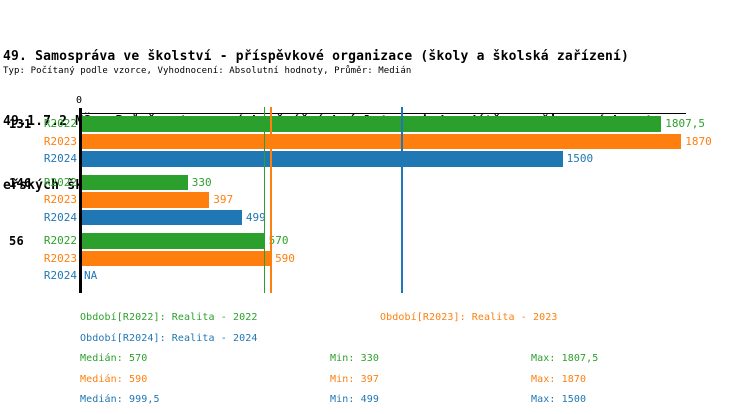 The image size is (750, 414). Describe the element at coordinates (223, 200) in the screenshot. I see `bar-value-label: 397` at that location.